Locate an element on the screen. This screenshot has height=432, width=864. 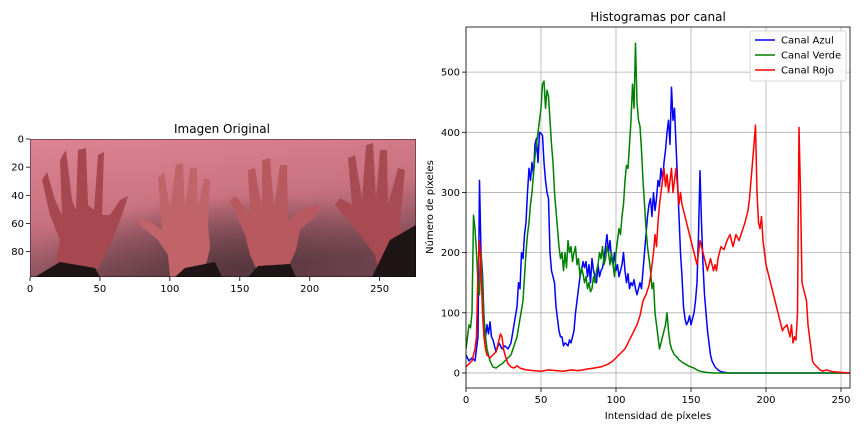
x-tick-label-2: 100 is located at coordinates (615, 400).